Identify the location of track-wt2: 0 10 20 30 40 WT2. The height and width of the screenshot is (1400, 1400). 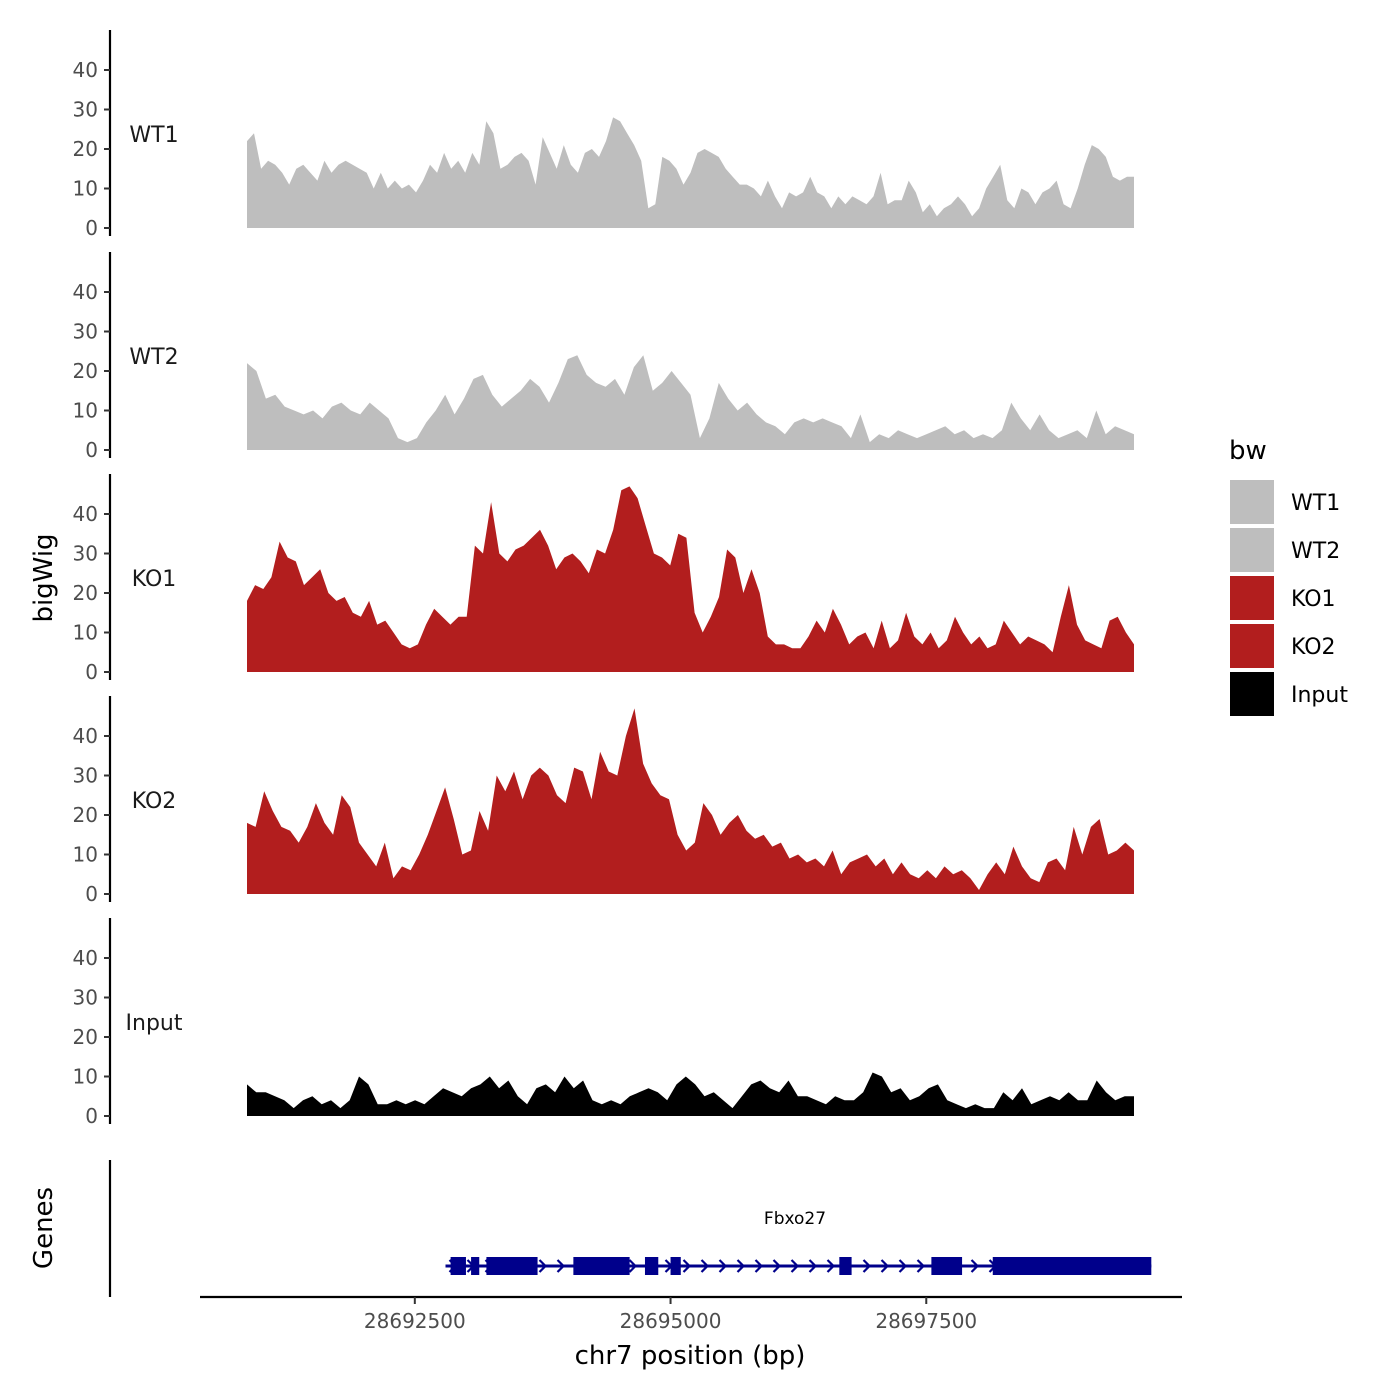
(603, 357).